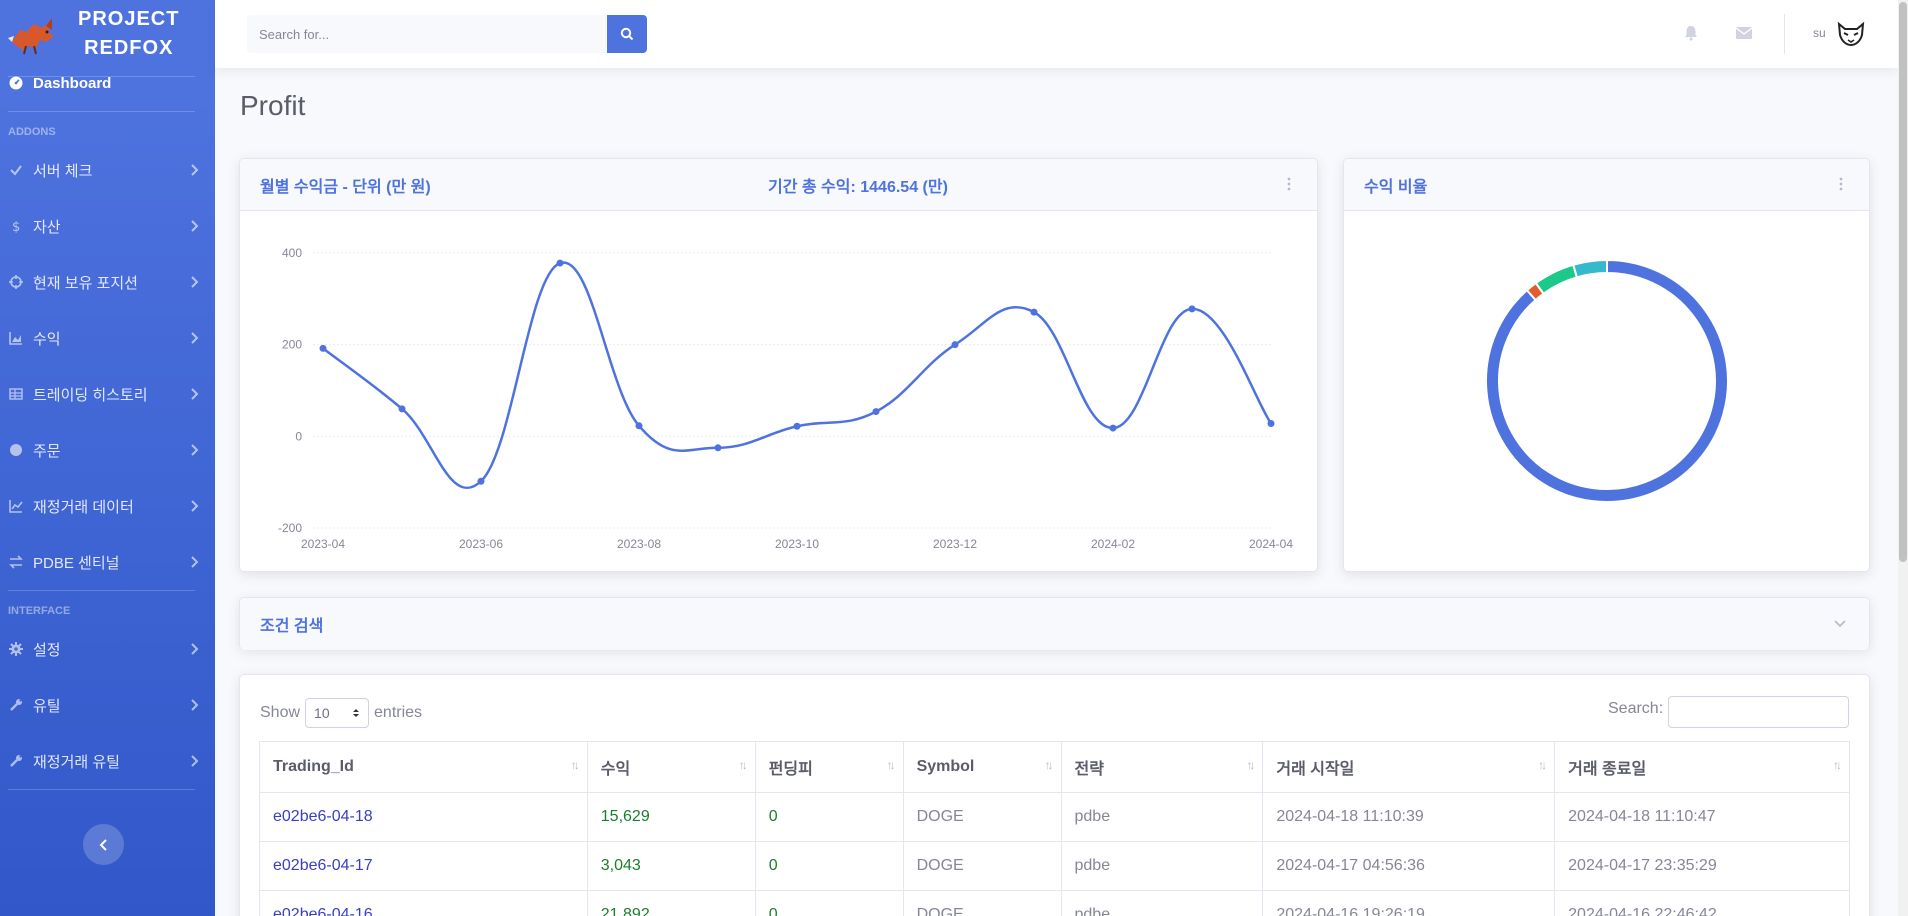  I want to click on sidebar-item: 현재 보유 포지션, so click(107, 282).